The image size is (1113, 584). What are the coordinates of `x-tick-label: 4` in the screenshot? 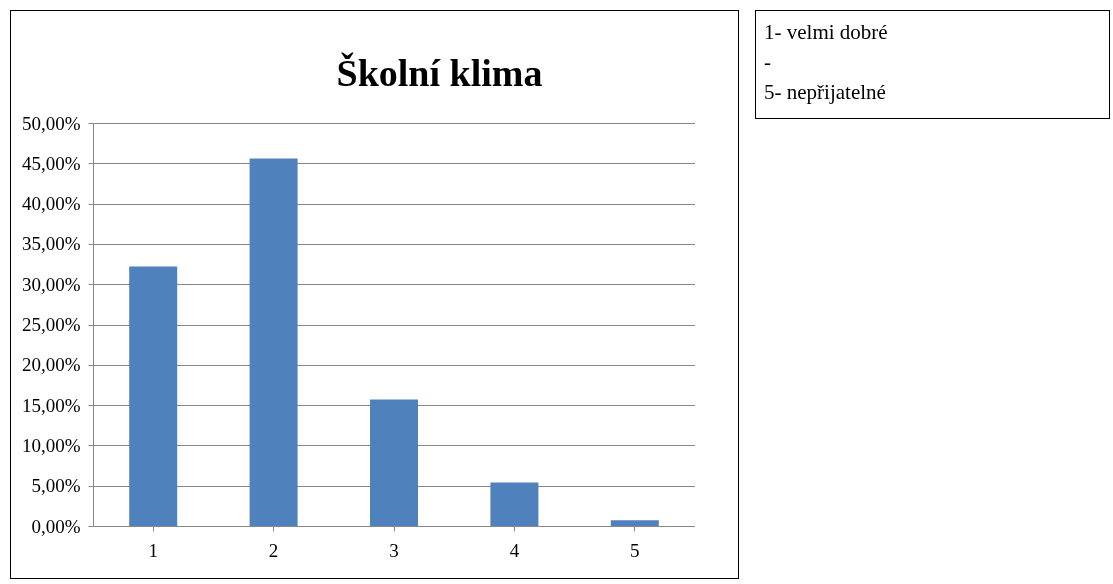 It's located at (514, 550).